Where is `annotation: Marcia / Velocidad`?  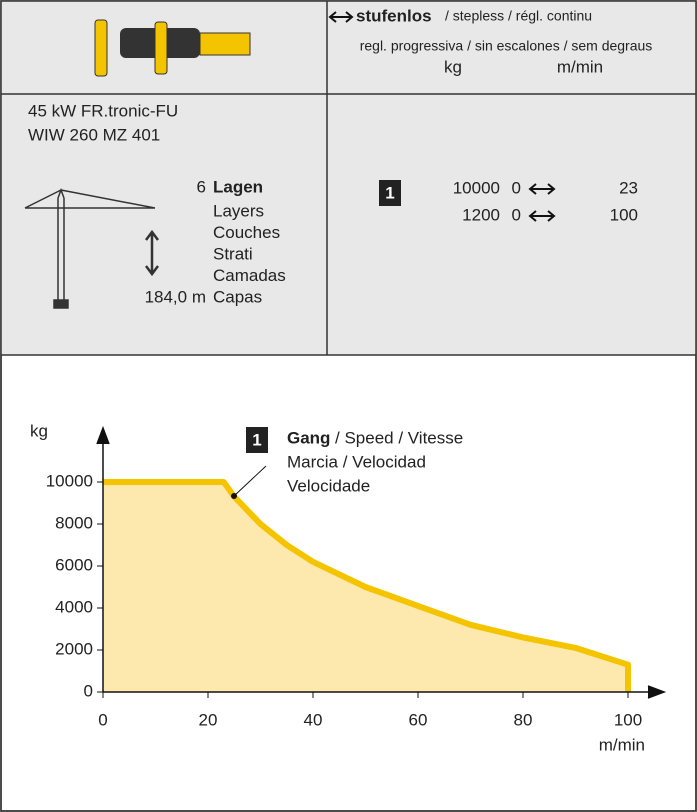
annotation: Marcia / Velocidad is located at coordinates (356, 461).